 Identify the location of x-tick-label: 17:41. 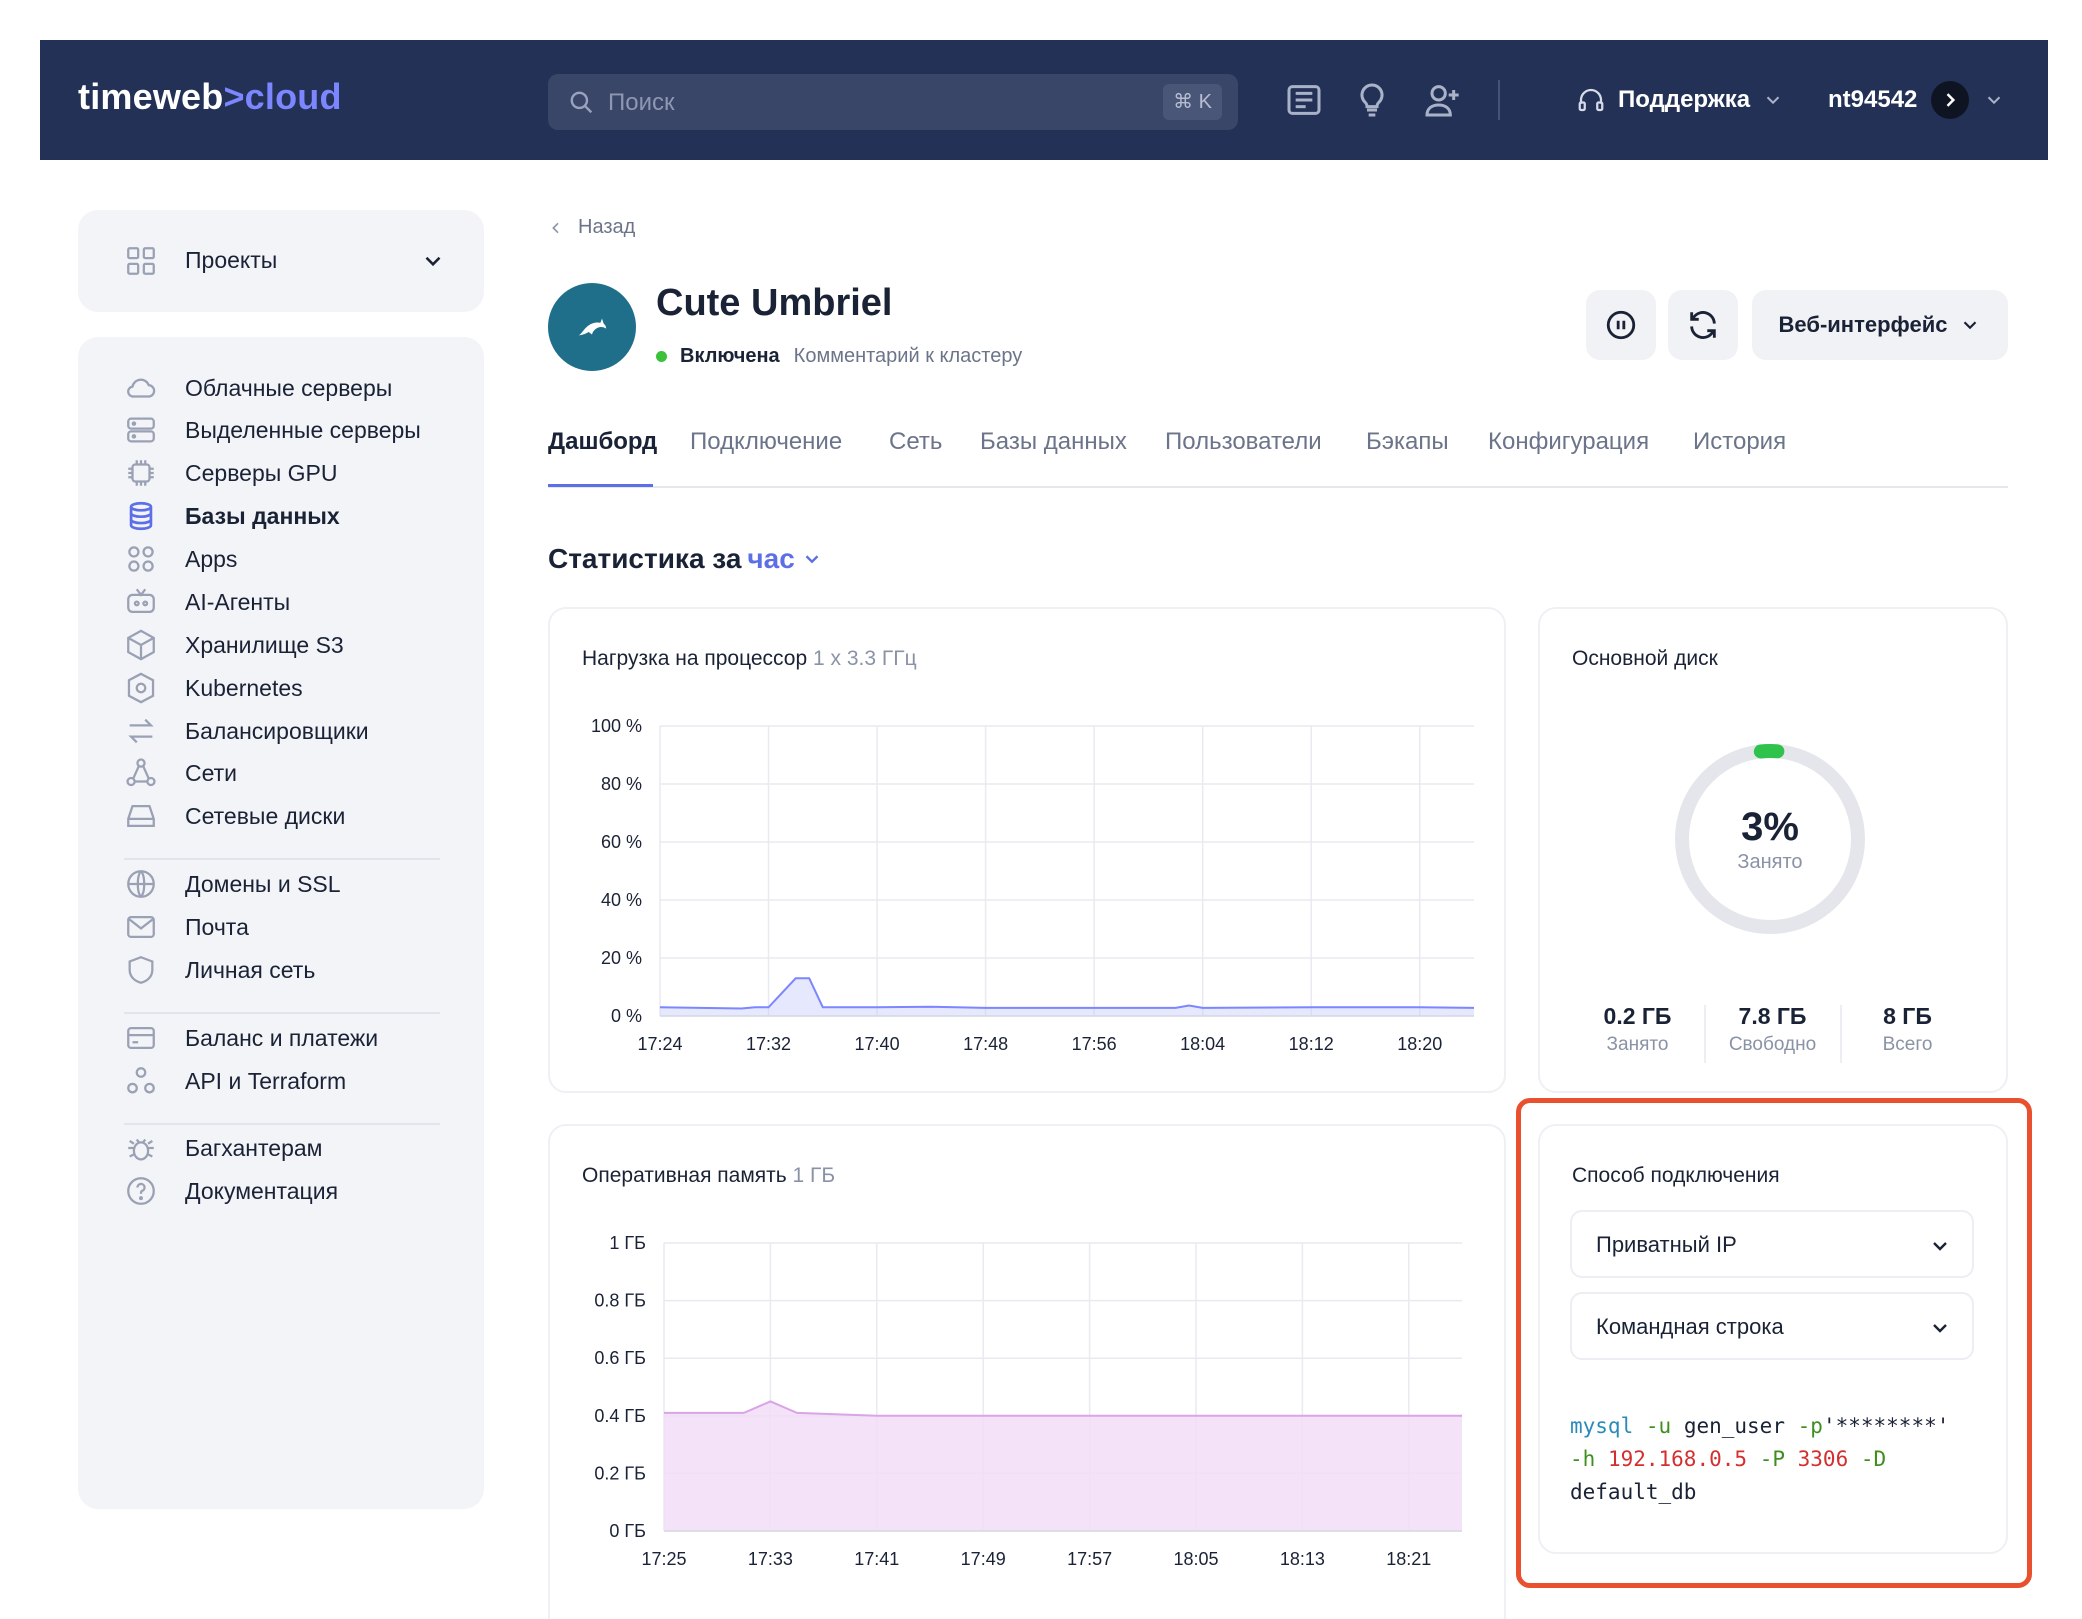
(876, 1559).